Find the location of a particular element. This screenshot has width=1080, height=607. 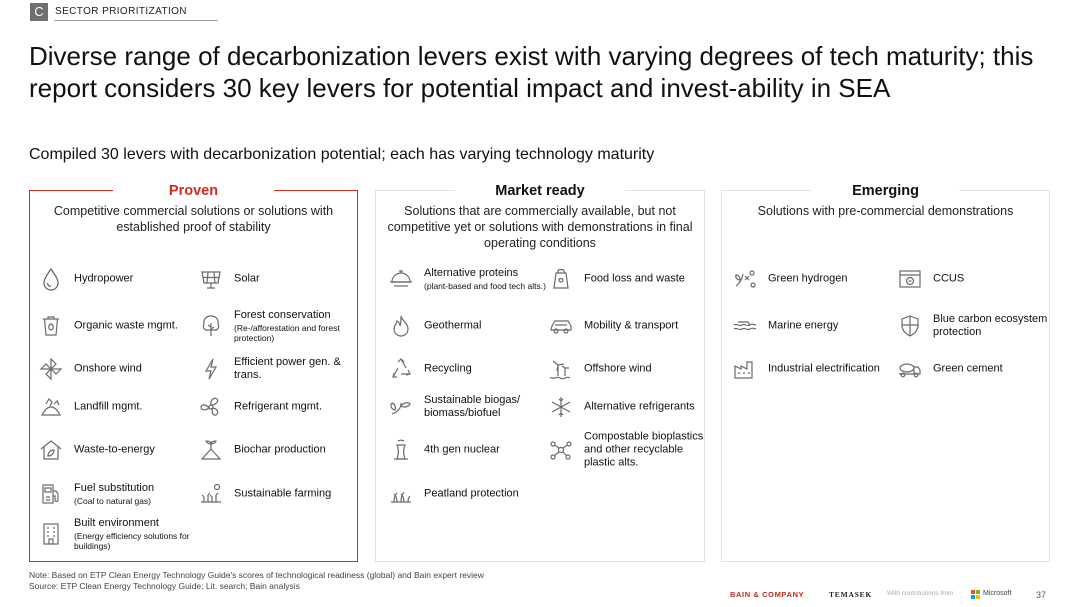

lever-label: Organic waste mgmt. is located at coordinates (126, 325).